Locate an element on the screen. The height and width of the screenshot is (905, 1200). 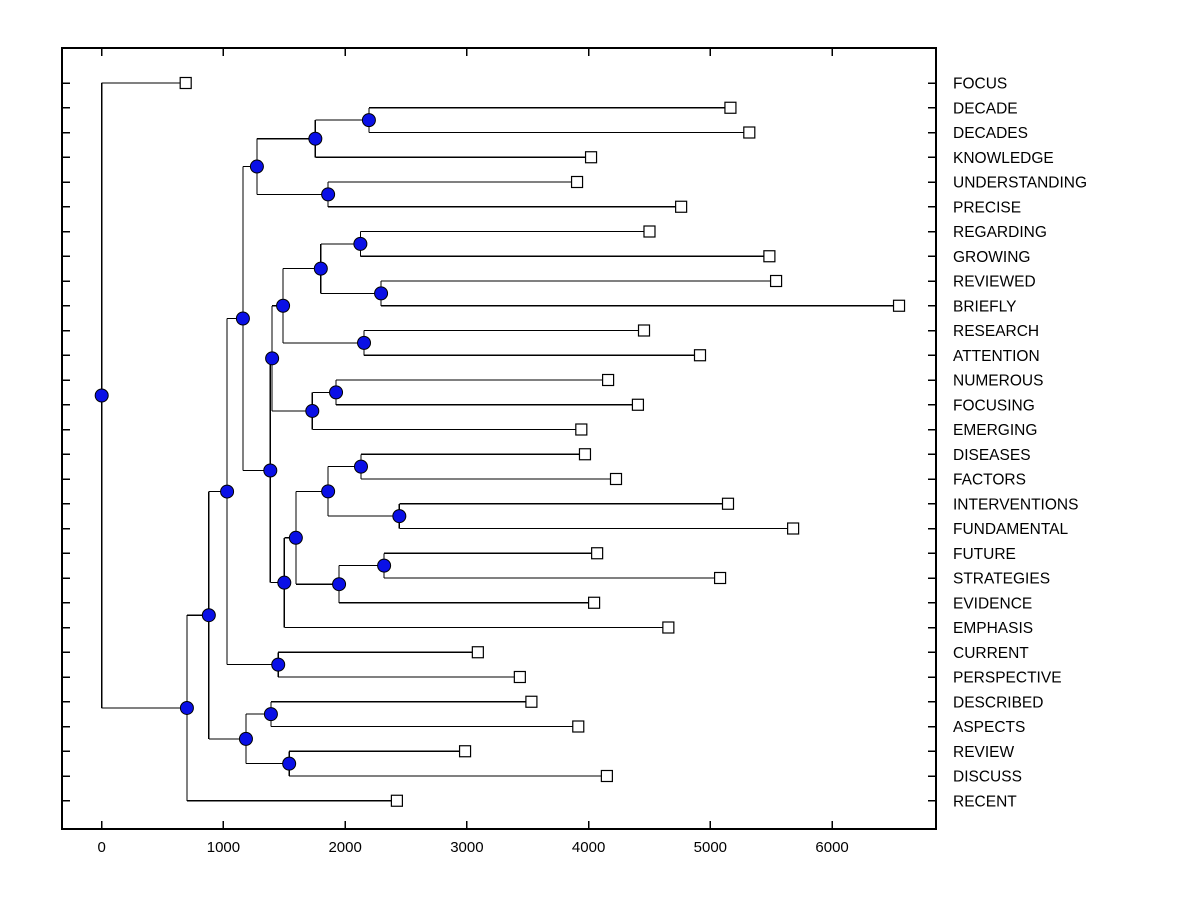
leaf-label: FUNDAMENTAL is located at coordinates (1010, 529).